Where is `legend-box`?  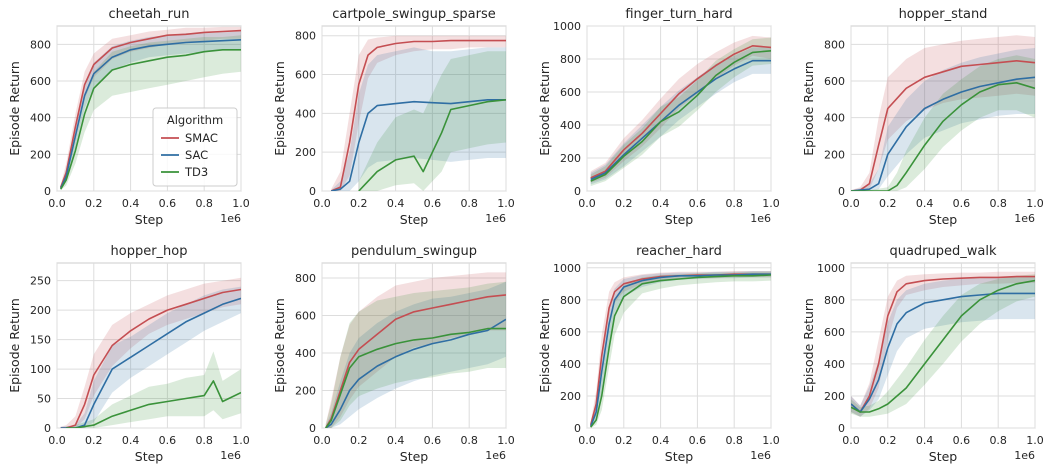 legend-box is located at coordinates (195, 147).